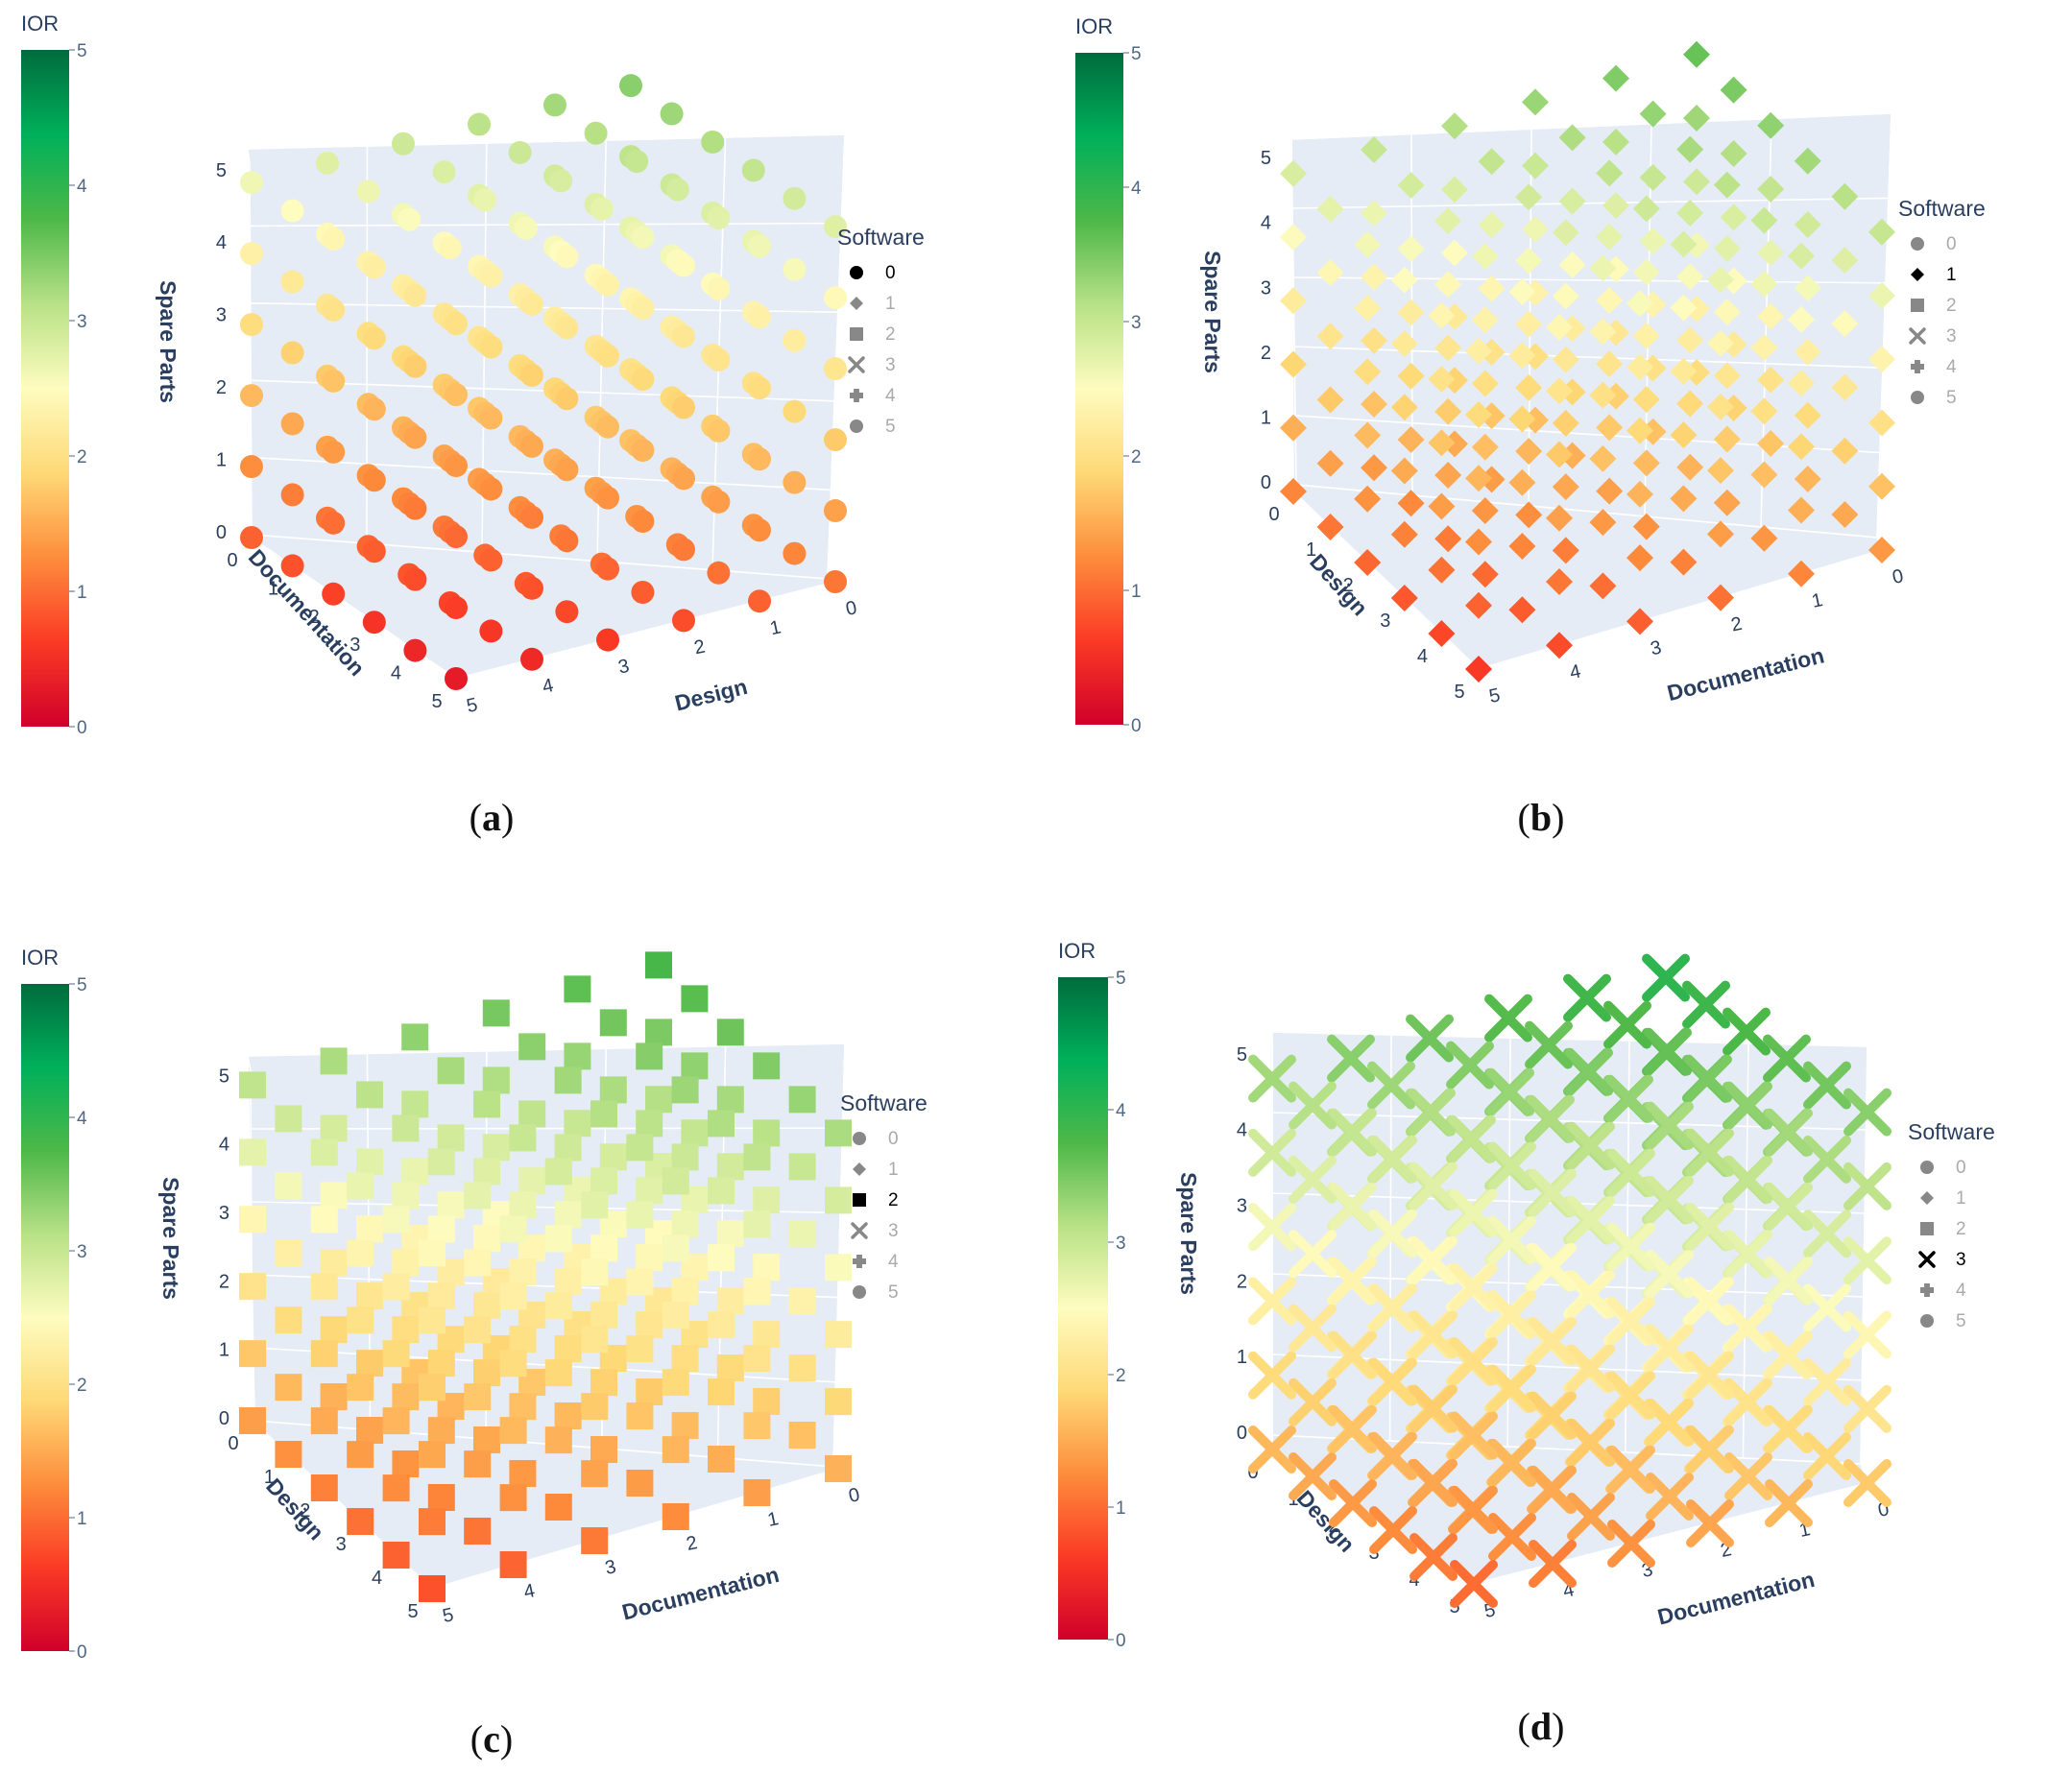  Describe the element at coordinates (890, 304) in the screenshot. I see `legend-item-label: 1` at that location.